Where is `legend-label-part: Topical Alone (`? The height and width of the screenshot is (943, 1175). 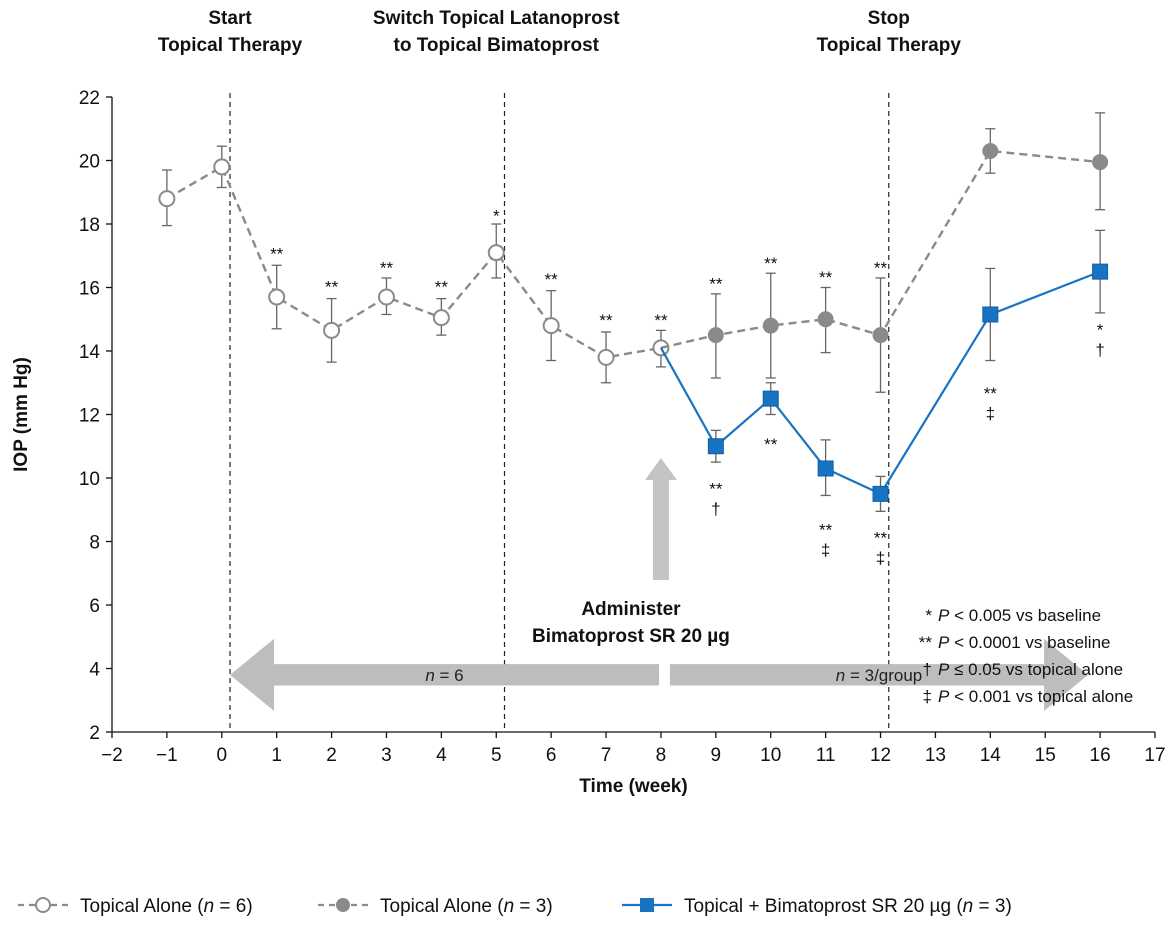 legend-label-part: Topical Alone ( is located at coordinates (442, 906).